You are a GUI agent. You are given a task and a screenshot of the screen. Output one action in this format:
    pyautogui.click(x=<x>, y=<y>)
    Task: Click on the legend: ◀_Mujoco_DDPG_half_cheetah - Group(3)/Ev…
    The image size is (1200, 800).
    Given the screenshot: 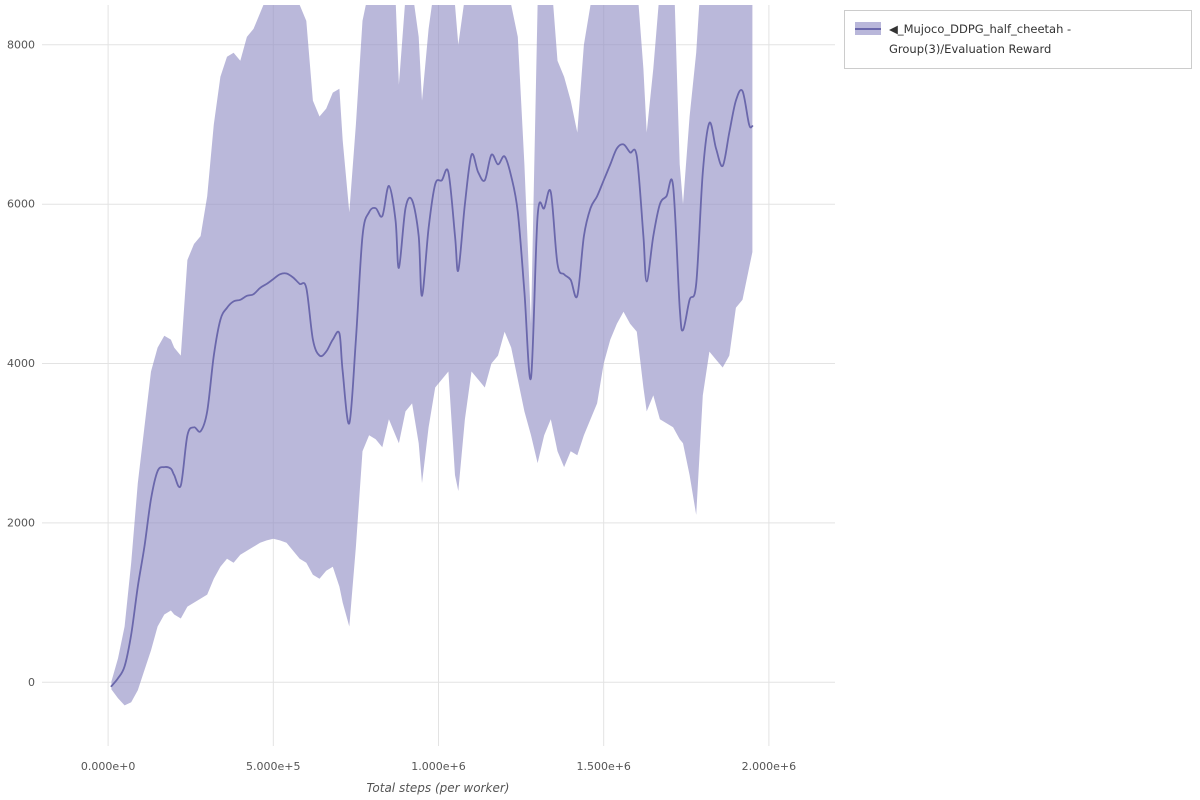 What is the action you would take?
    pyautogui.click(x=1018, y=40)
    